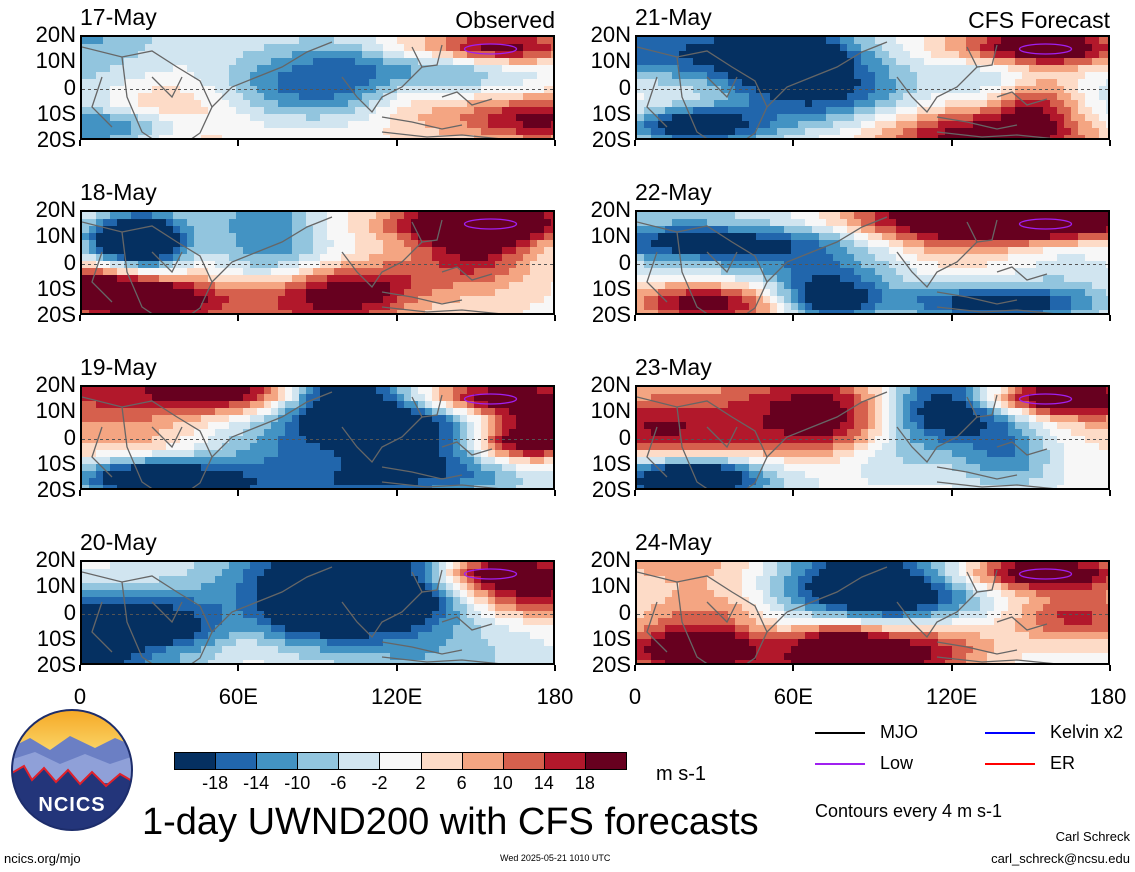  What do you see at coordinates (297, 783) in the screenshot?
I see `colorbar-label: -10` at bounding box center [297, 783].